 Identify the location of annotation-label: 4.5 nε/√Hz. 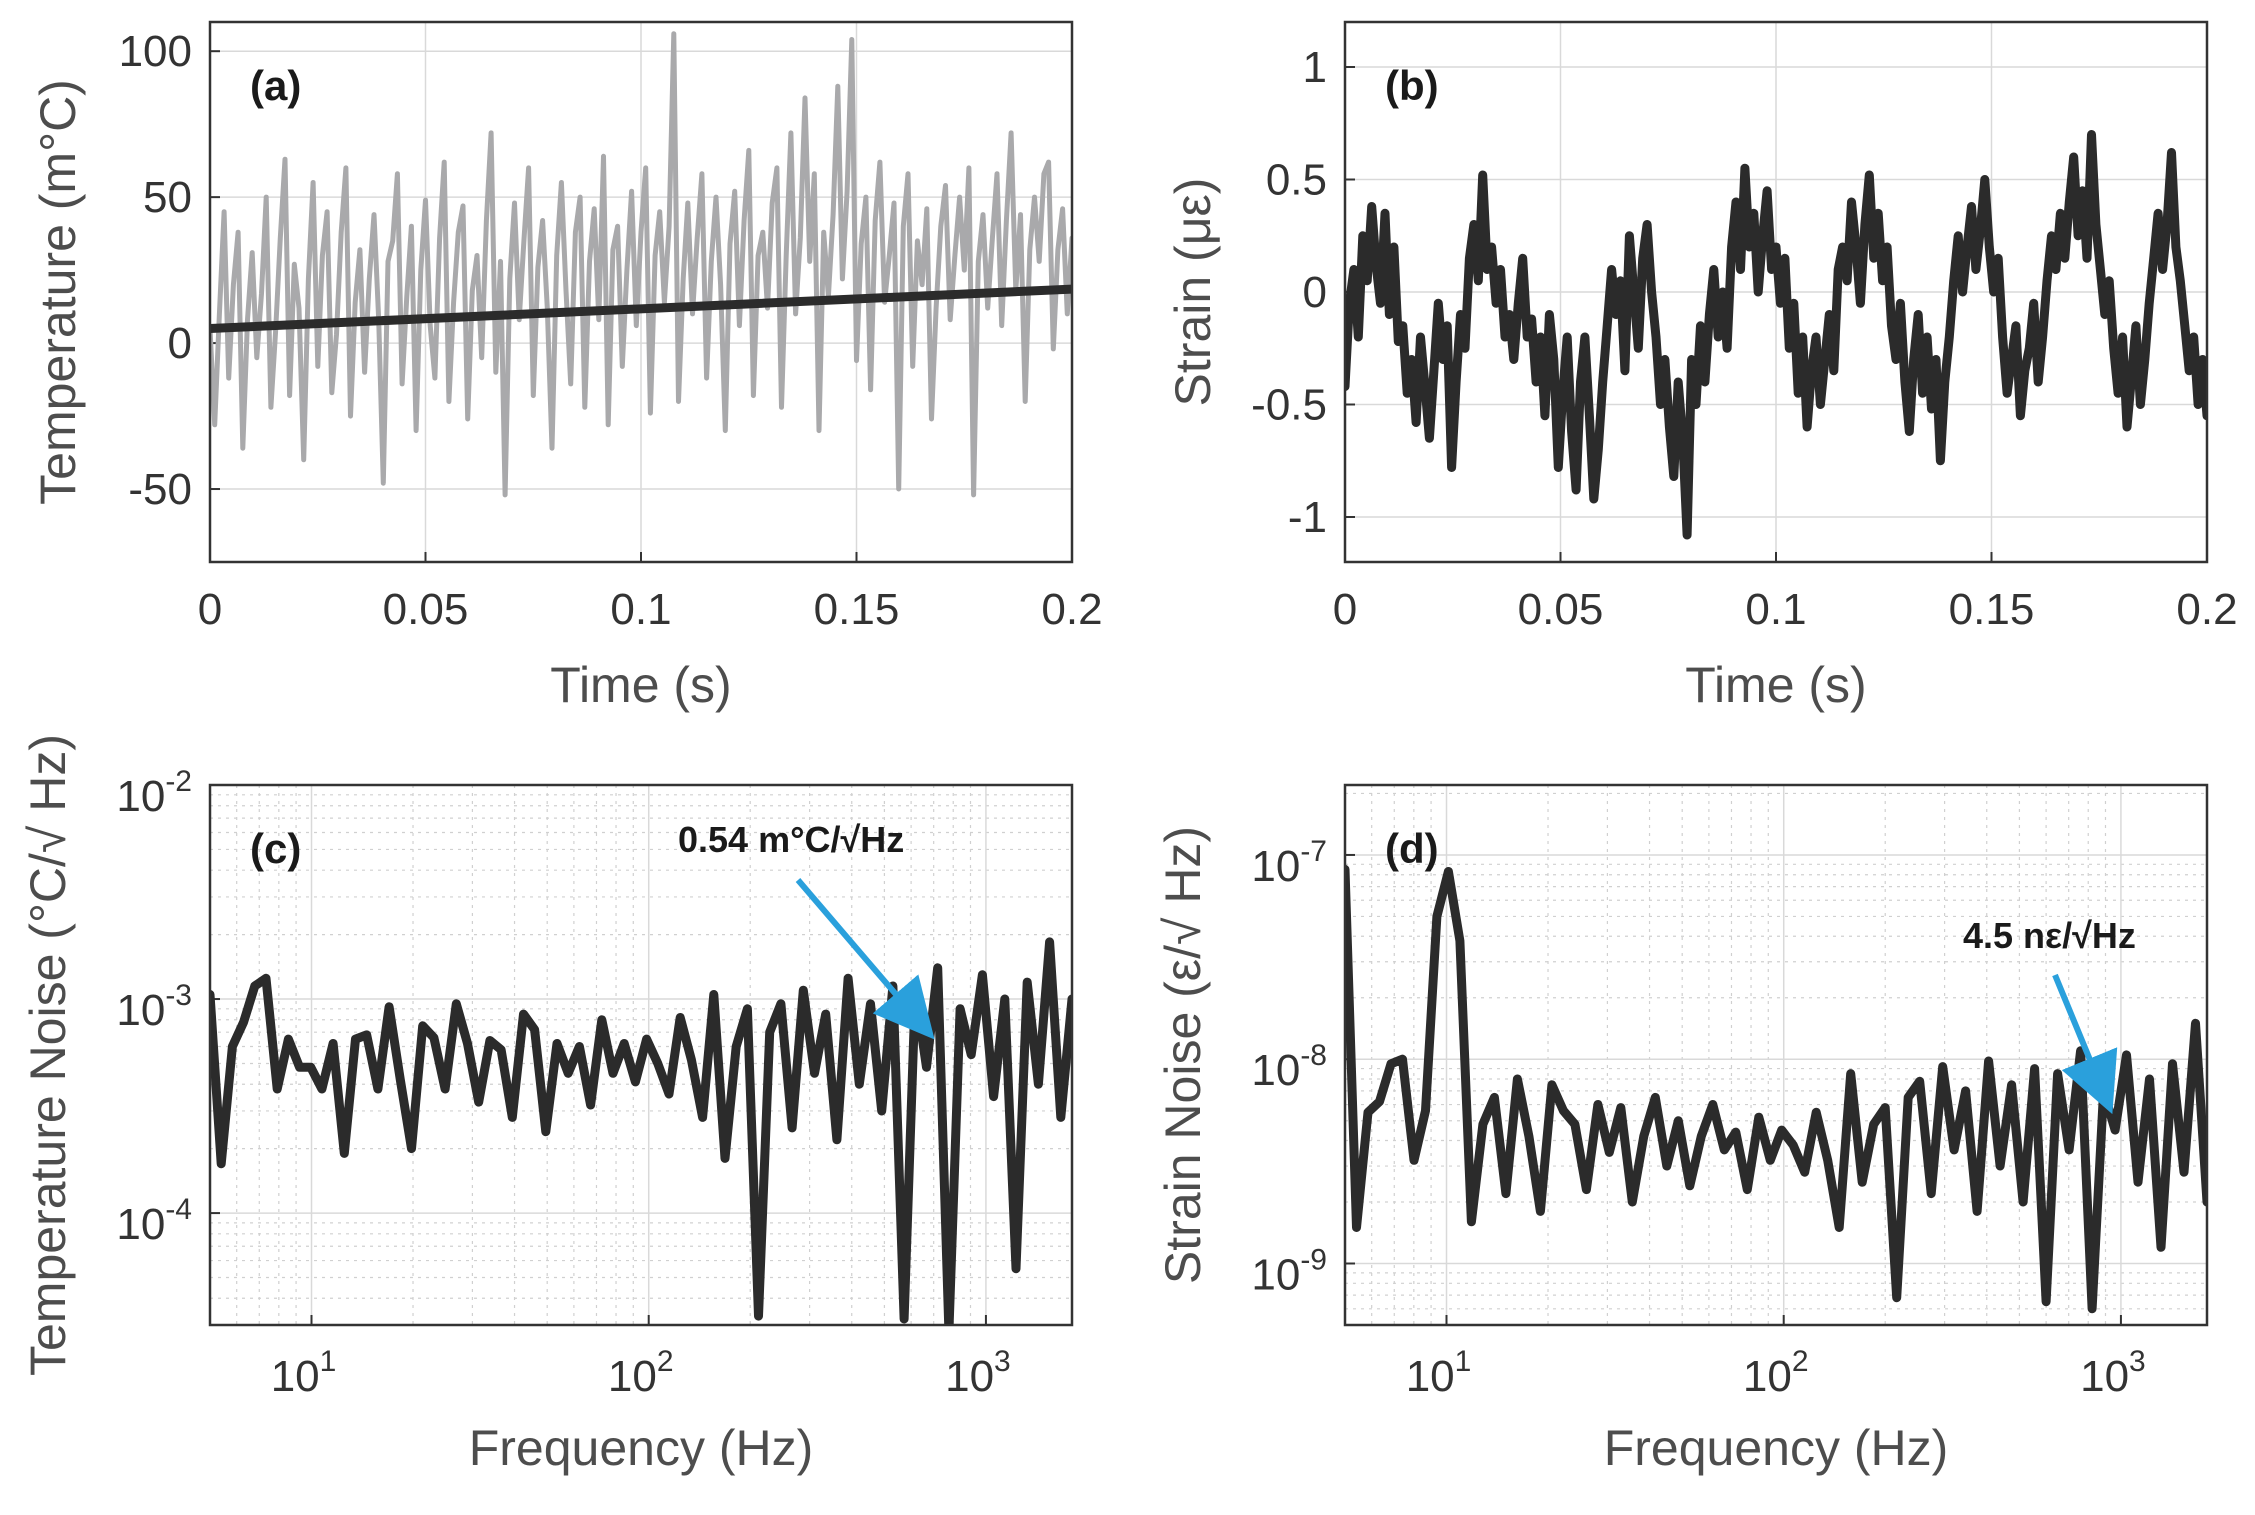
(2049, 935).